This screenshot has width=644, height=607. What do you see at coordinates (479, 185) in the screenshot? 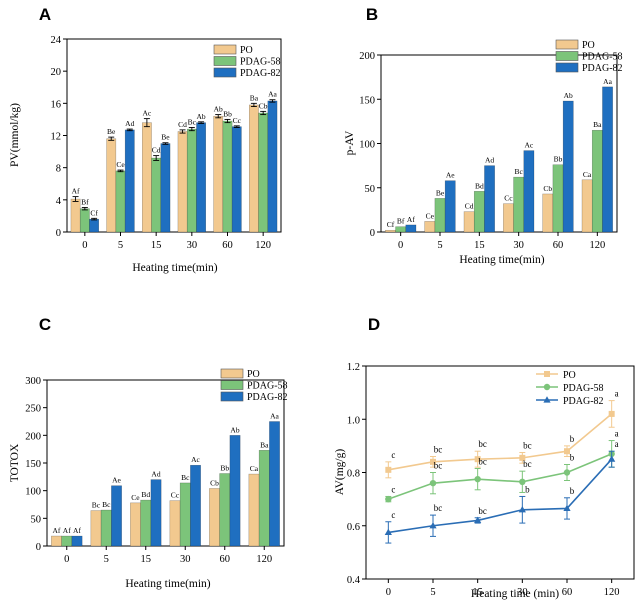
I see `significance-label: Bd` at bounding box center [479, 185].